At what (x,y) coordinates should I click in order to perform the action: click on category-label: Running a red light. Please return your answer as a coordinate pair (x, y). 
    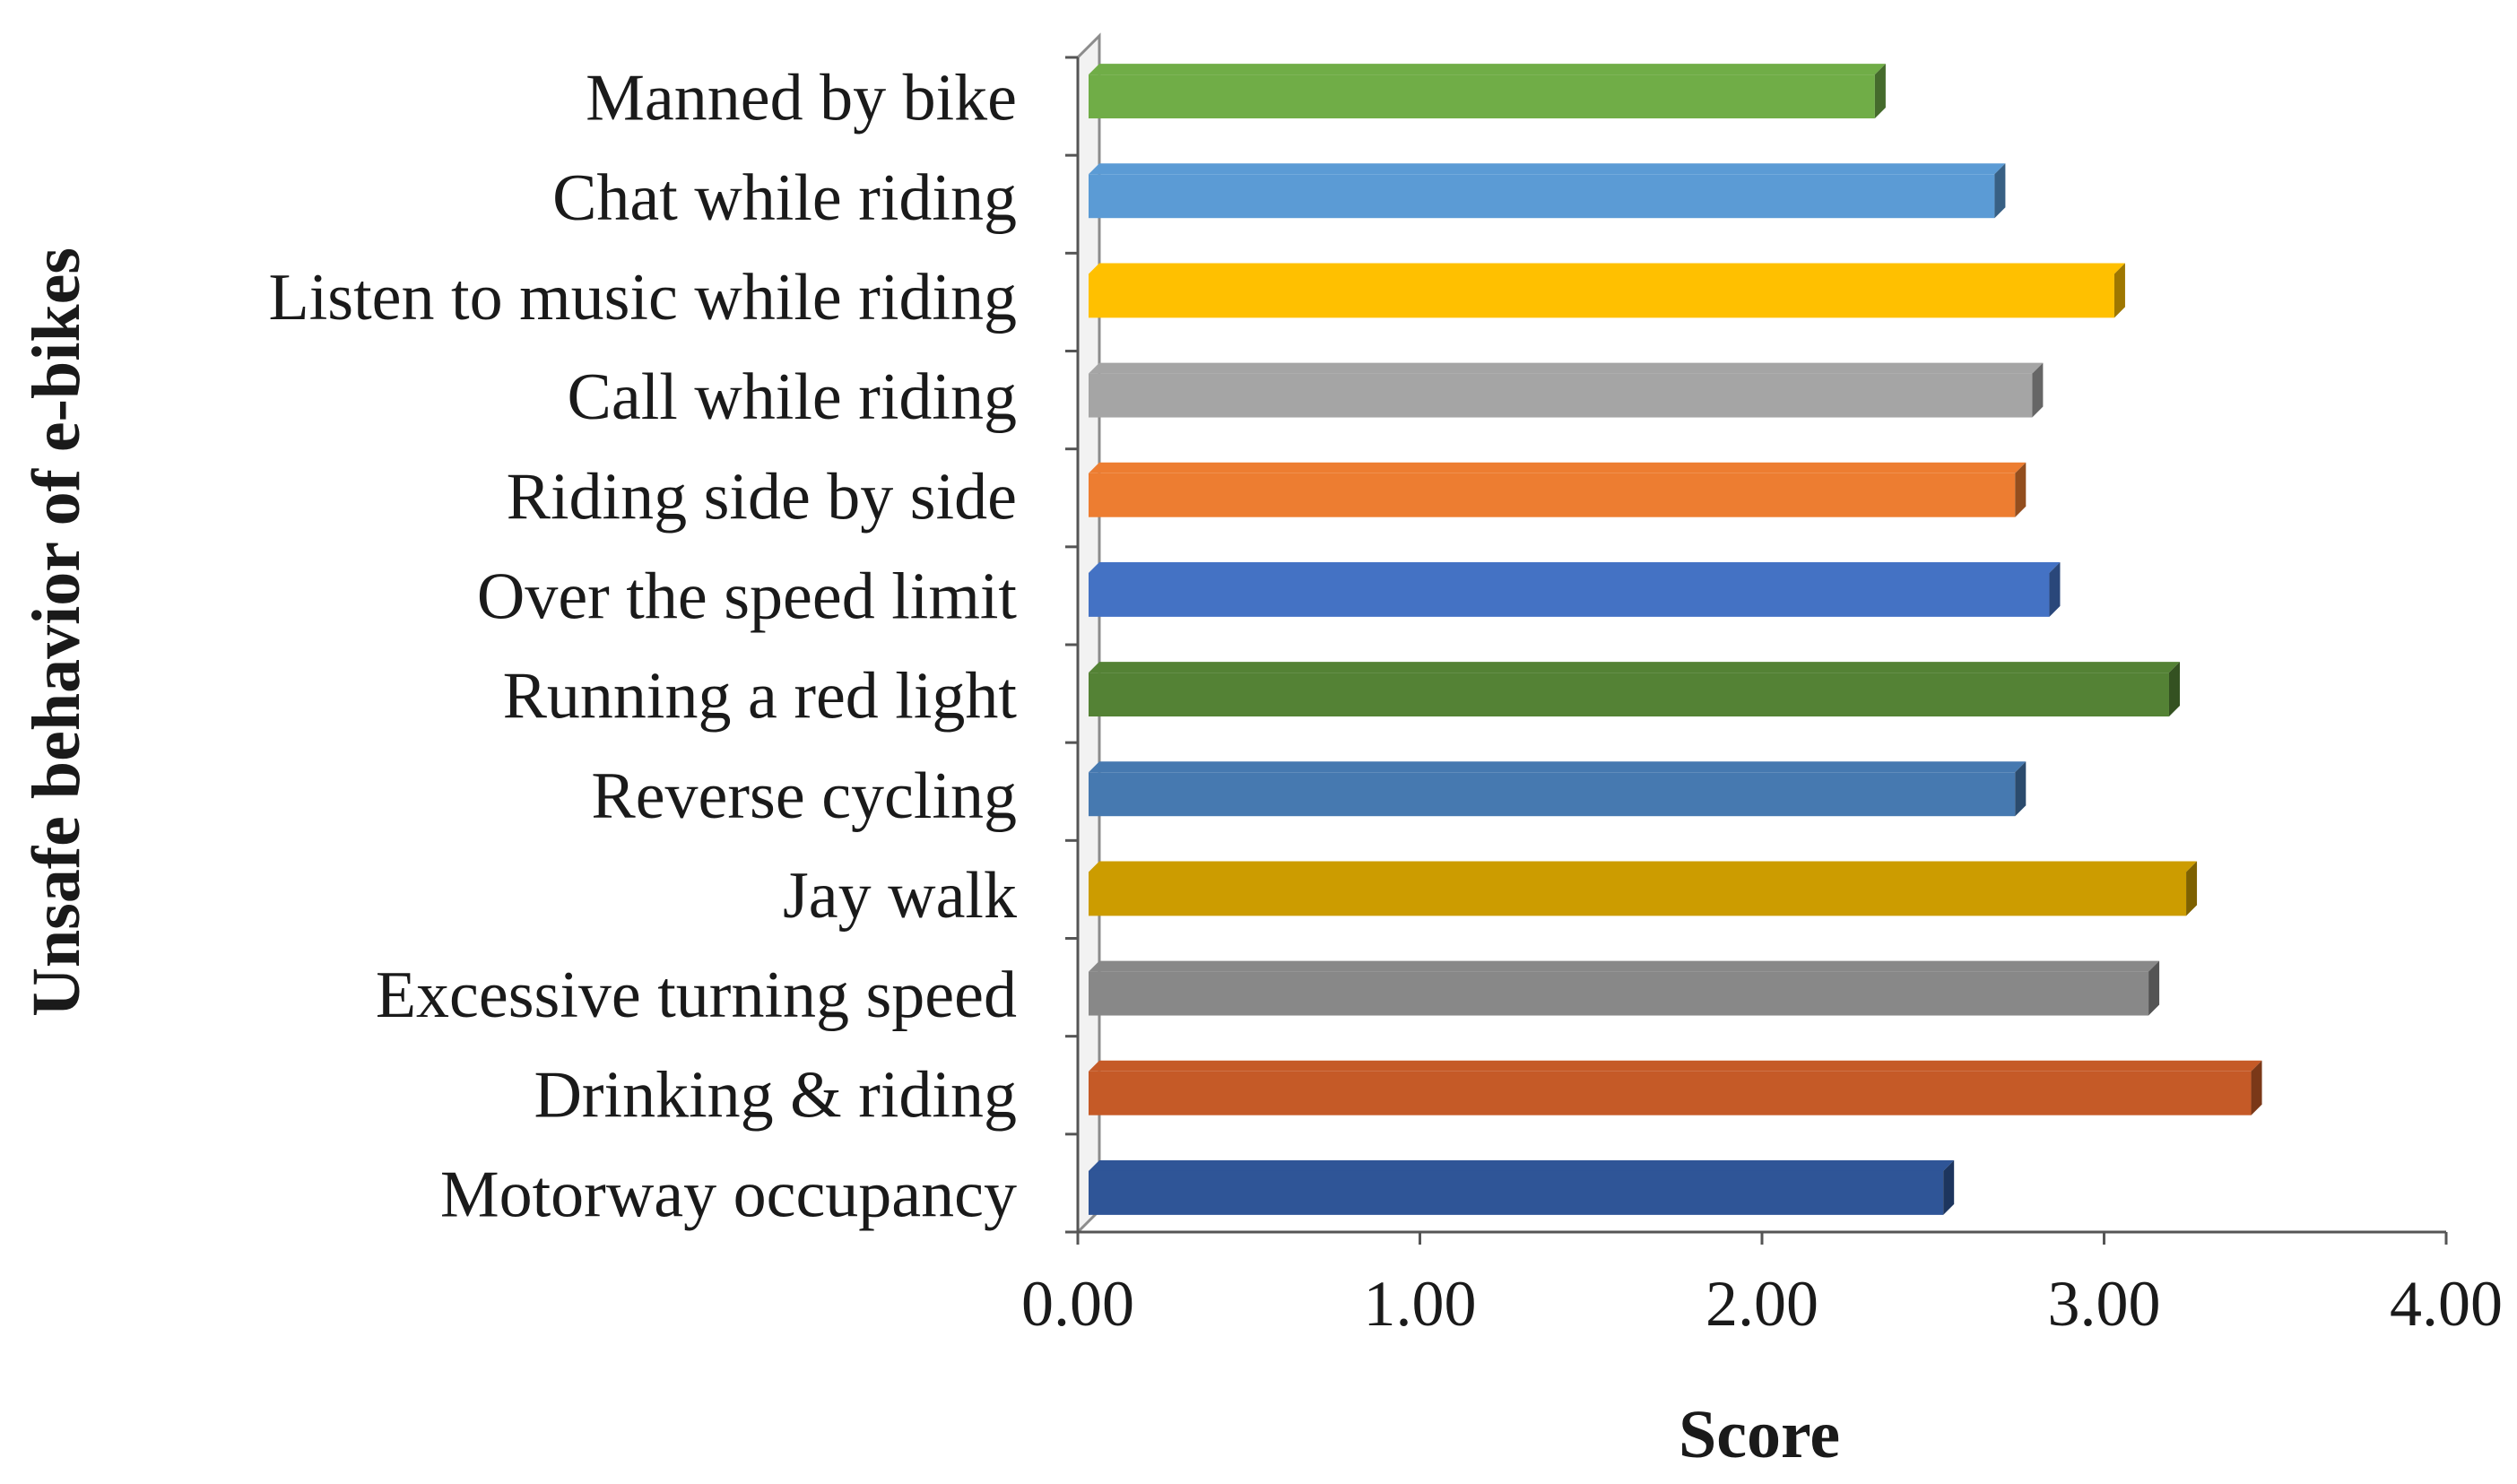
    Looking at the image, I should click on (760, 696).